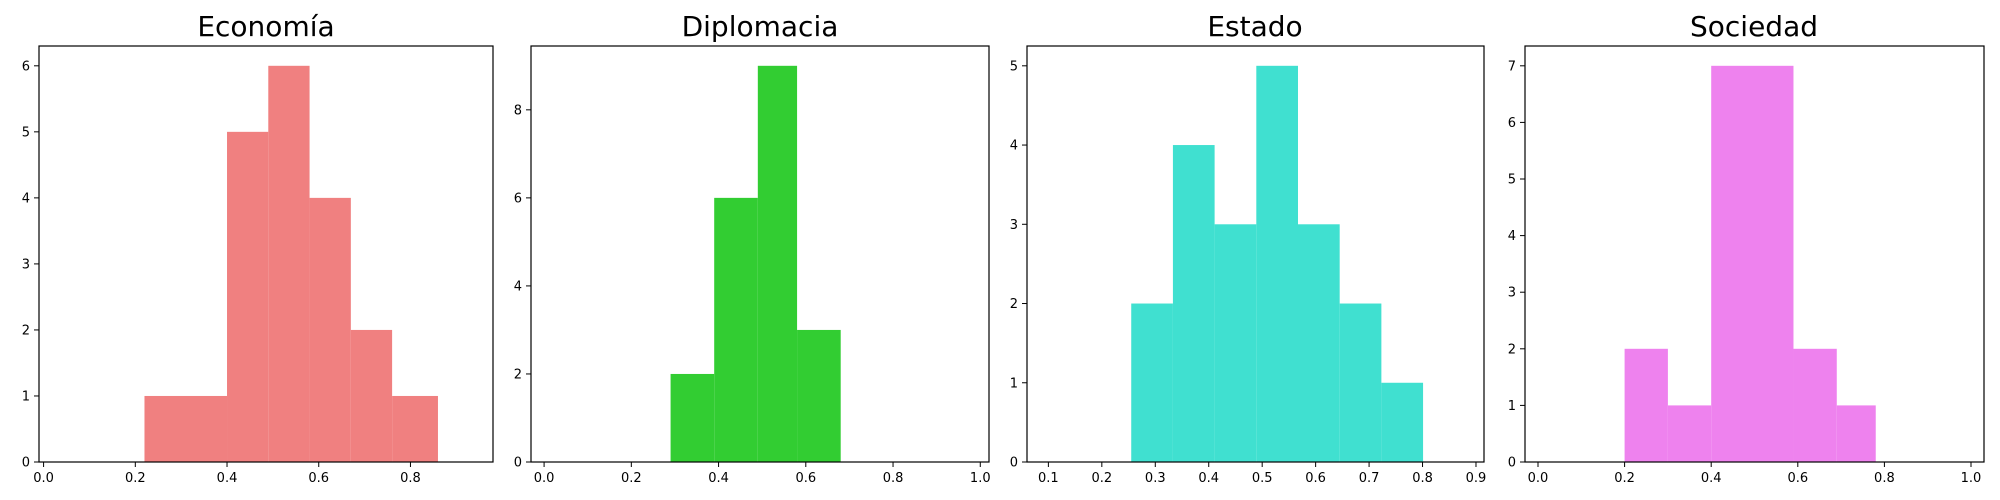 This screenshot has height=500, width=2000. Describe the element at coordinates (1254, 26) in the screenshot. I see `panel-title-estado: Estado` at that location.